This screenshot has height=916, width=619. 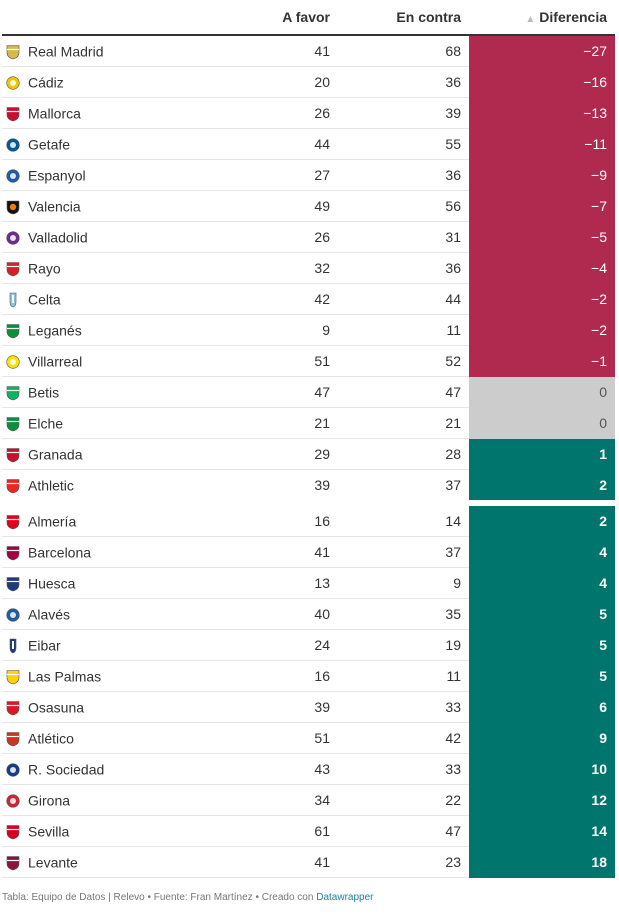 I want to click on team-cell: Getafe, so click(x=111, y=144).